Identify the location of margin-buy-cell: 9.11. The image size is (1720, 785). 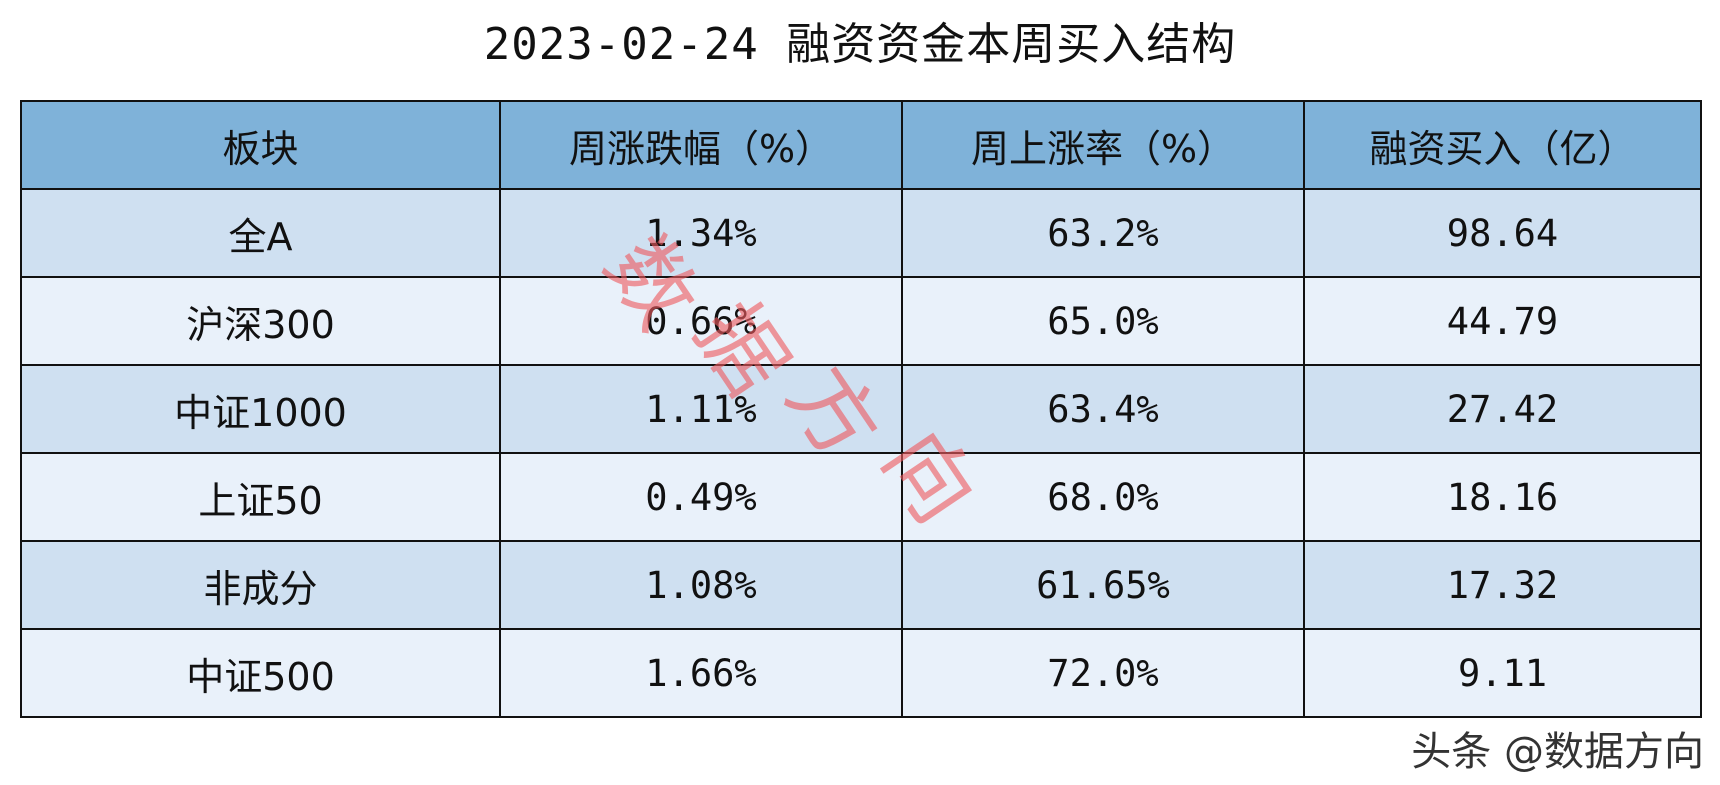
(1502, 673).